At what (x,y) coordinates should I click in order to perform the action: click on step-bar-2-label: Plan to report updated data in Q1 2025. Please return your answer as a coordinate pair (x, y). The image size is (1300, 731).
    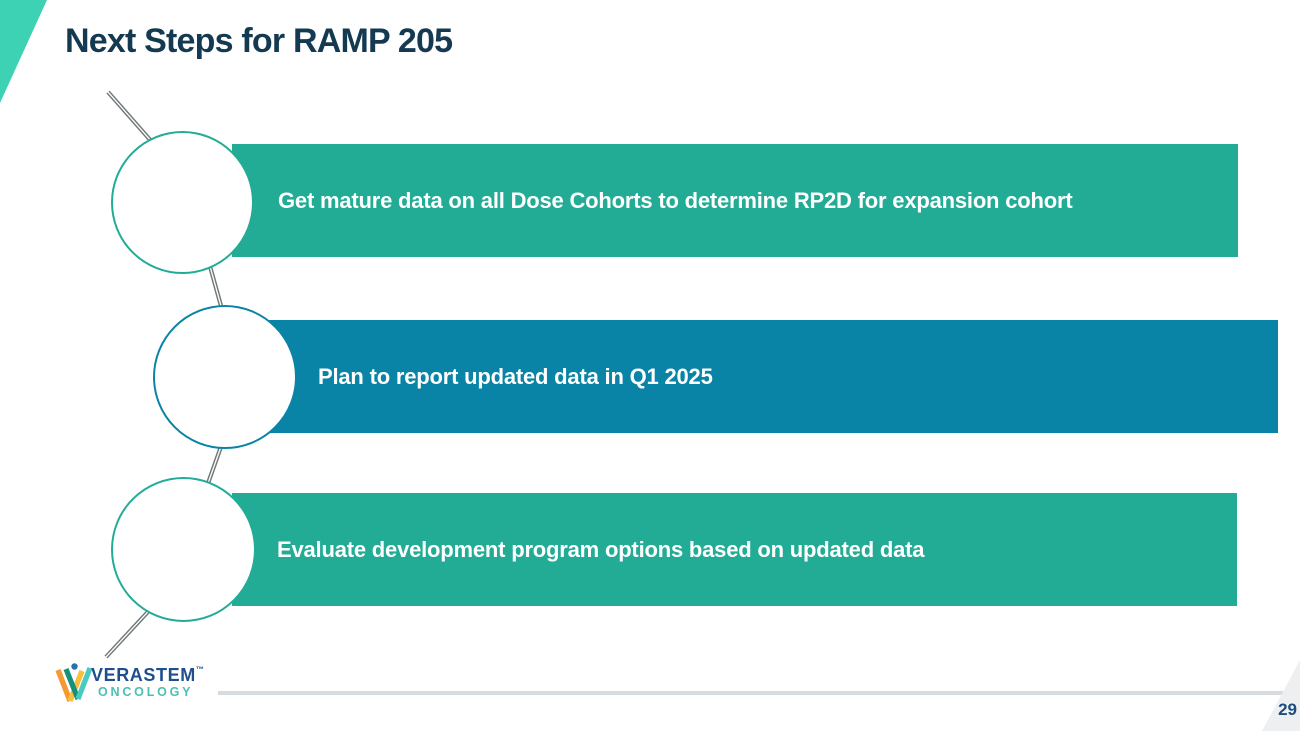
    Looking at the image, I should click on (515, 376).